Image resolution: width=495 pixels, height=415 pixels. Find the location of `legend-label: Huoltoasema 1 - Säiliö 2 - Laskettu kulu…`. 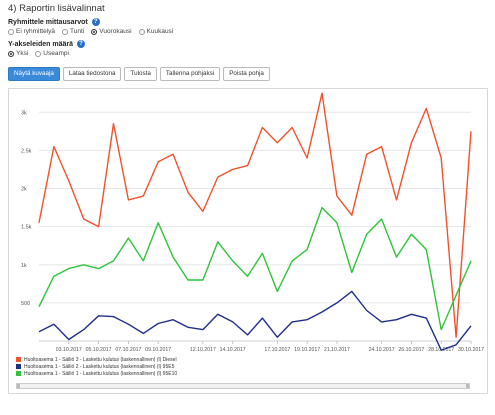

legend-label: Huoltoasema 1 - Säiliö 2 - Laskettu kulu… is located at coordinates (99, 366).